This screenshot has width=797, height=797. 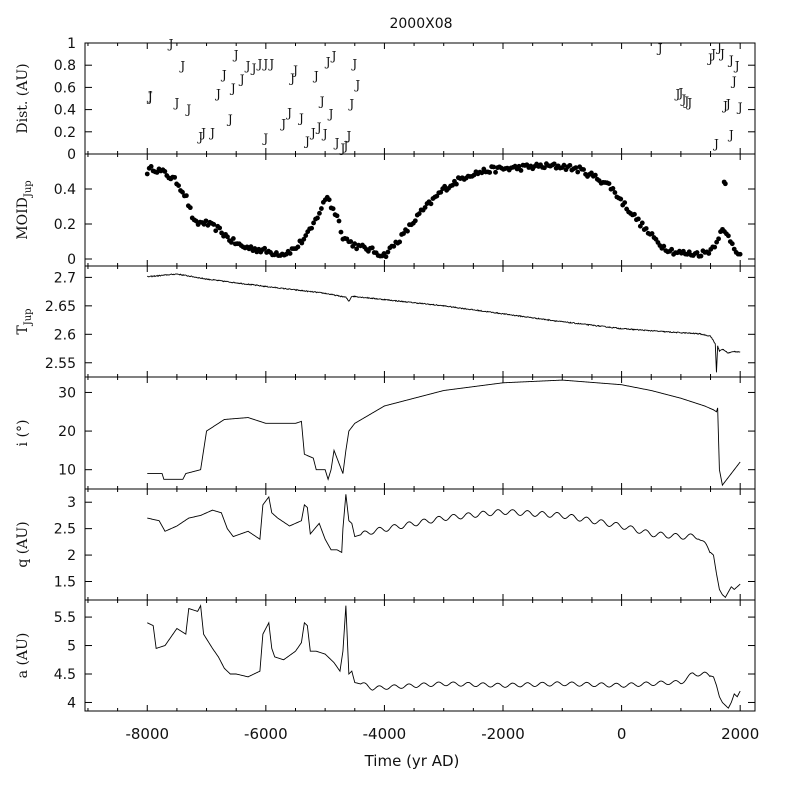 I want to click on y-tick-label: 2.55, so click(x=60, y=364).